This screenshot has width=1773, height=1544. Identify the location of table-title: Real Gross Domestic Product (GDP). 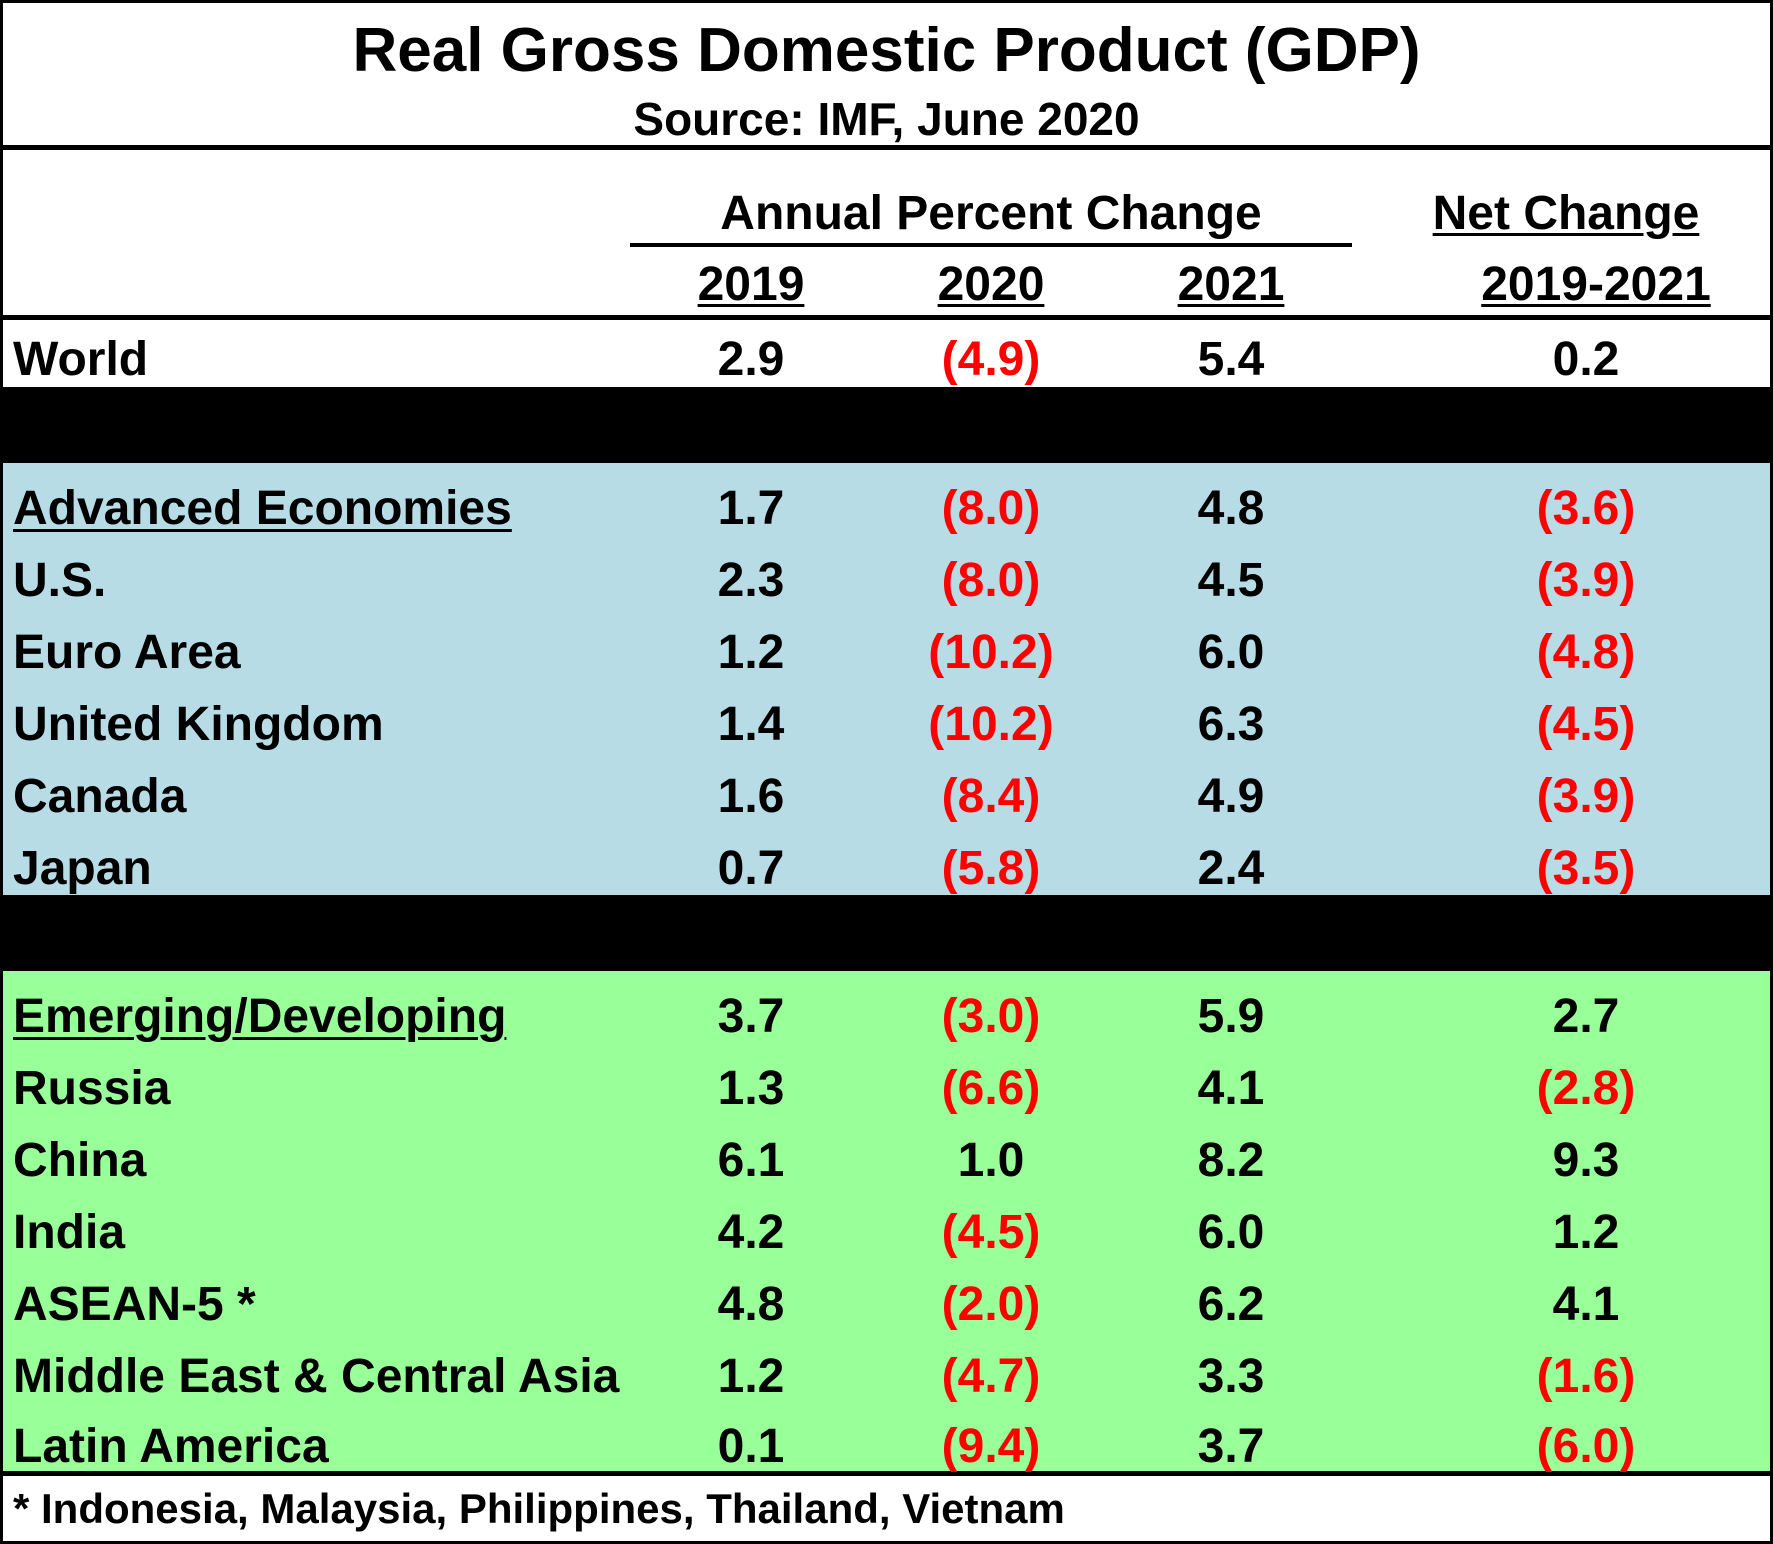
(886, 50).